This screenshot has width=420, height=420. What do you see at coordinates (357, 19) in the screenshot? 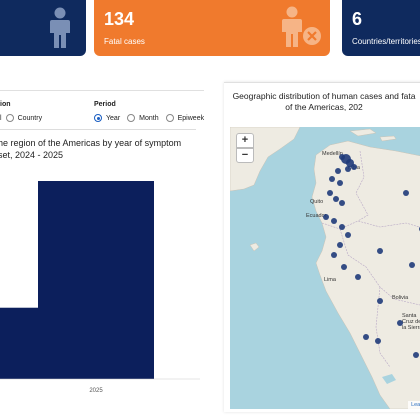
I see `kpi-countries-value: 6` at bounding box center [357, 19].